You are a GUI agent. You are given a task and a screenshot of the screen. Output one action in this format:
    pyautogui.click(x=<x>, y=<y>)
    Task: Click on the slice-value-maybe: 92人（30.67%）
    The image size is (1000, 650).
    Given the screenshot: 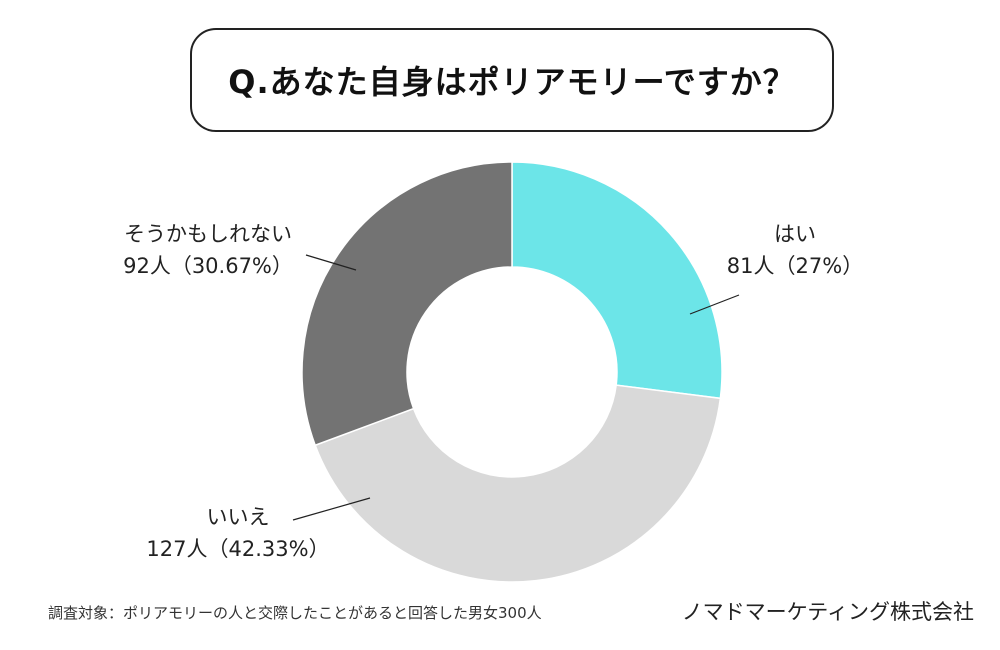 What is the action you would take?
    pyautogui.click(x=208, y=266)
    